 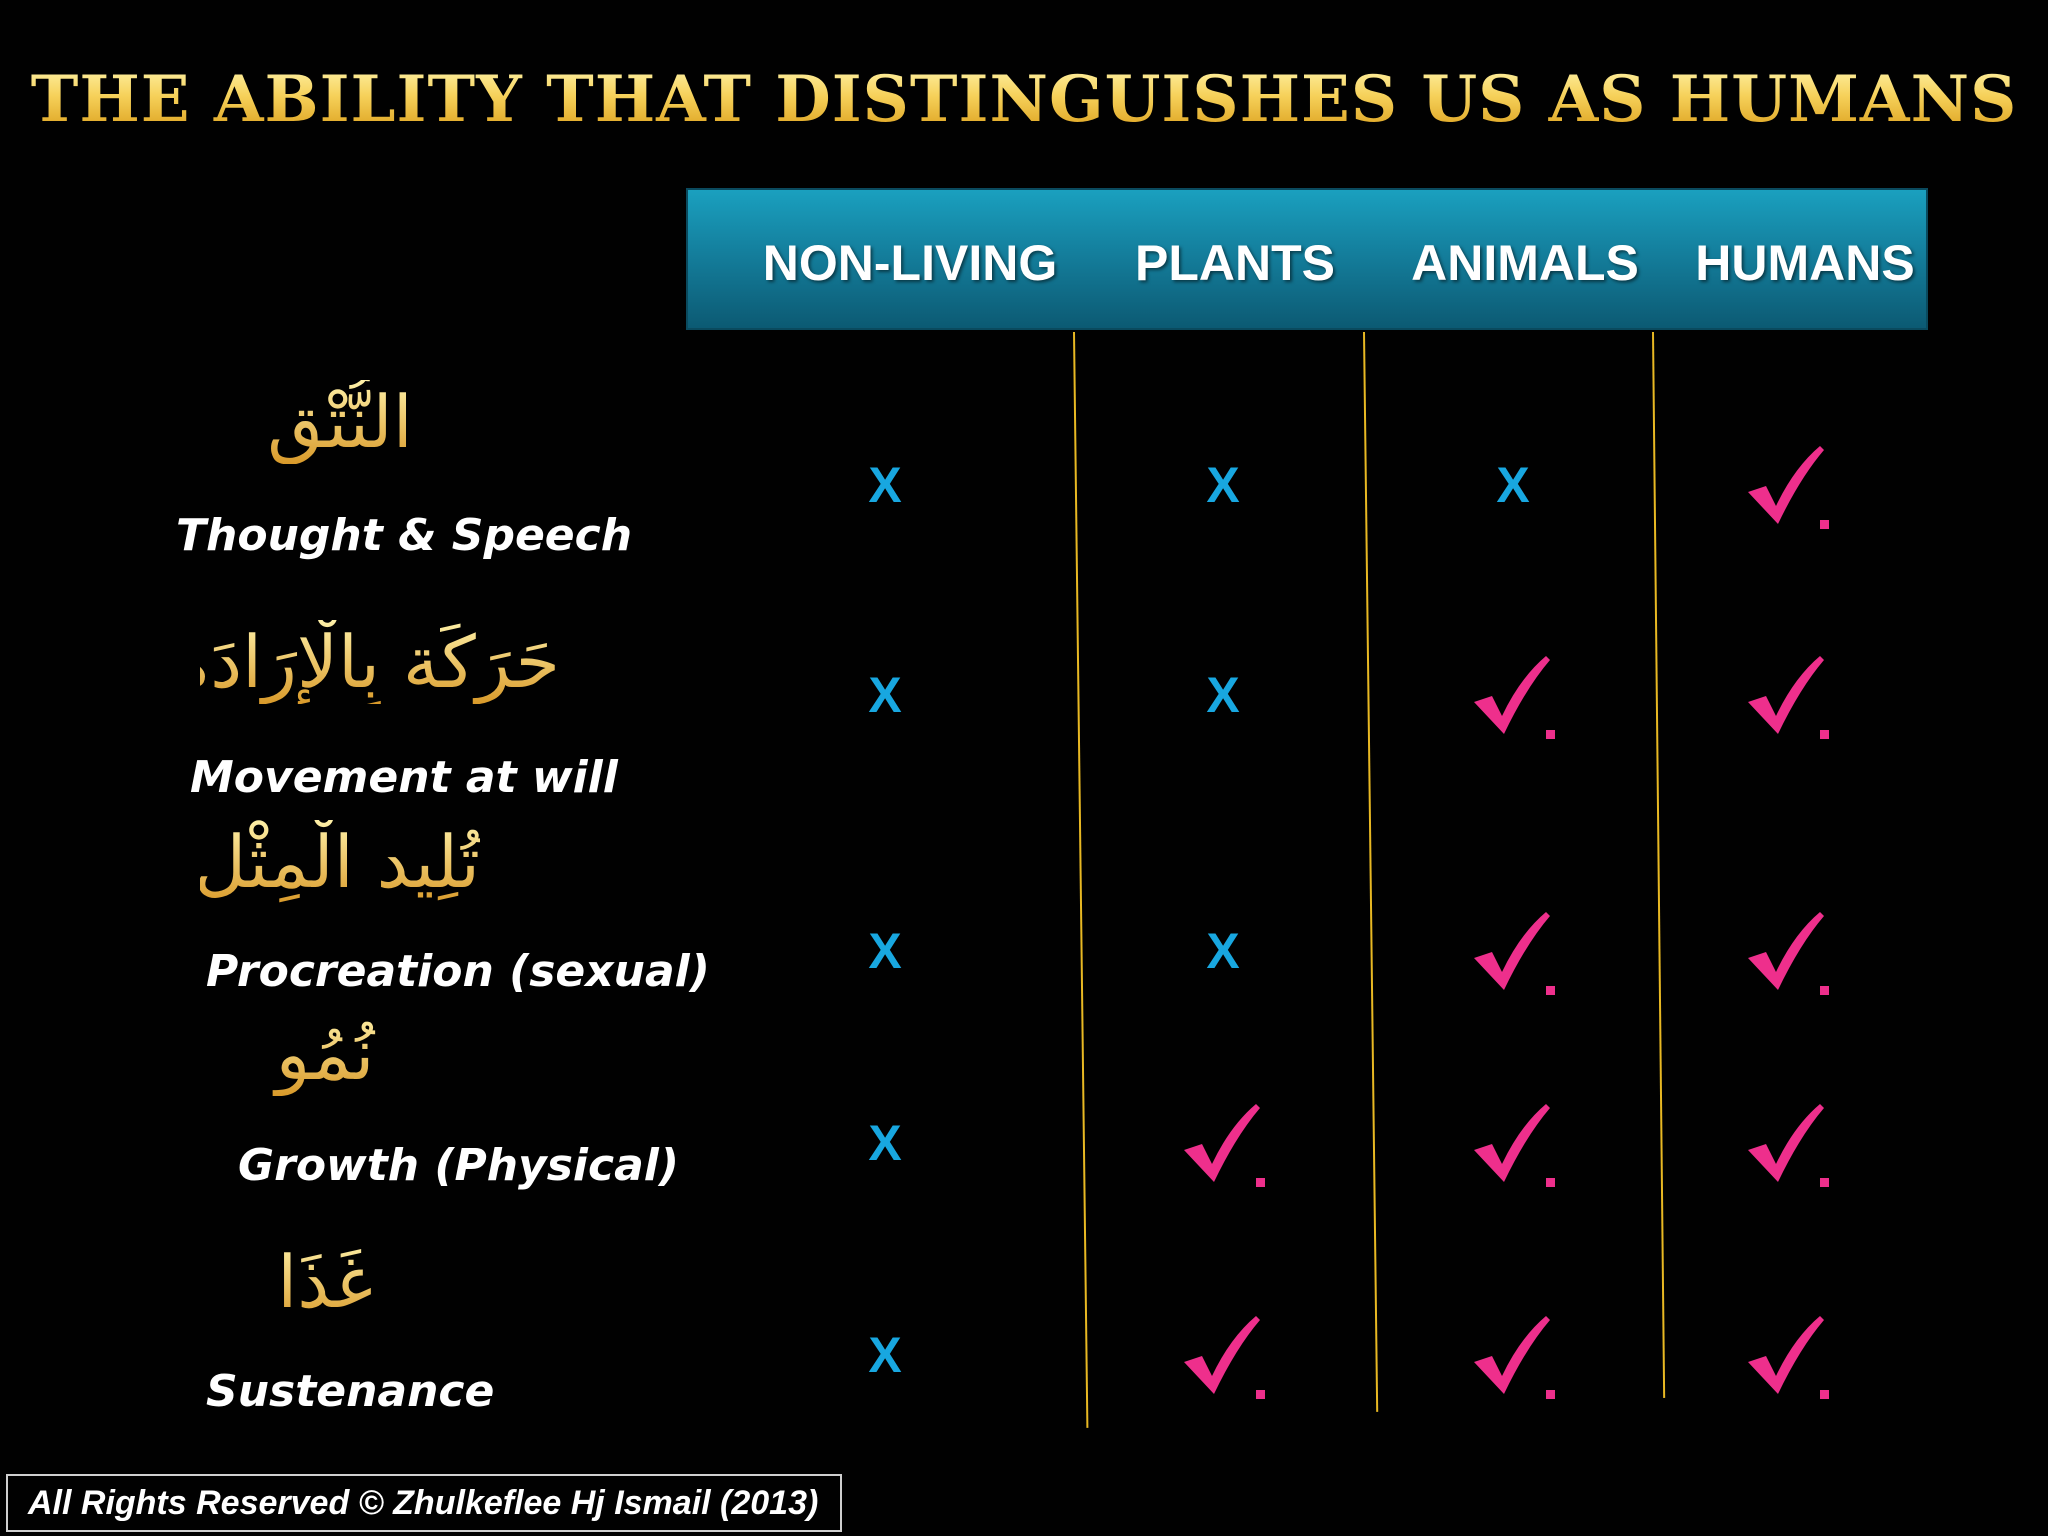 I want to click on column-header-bar, so click(x=1307, y=259).